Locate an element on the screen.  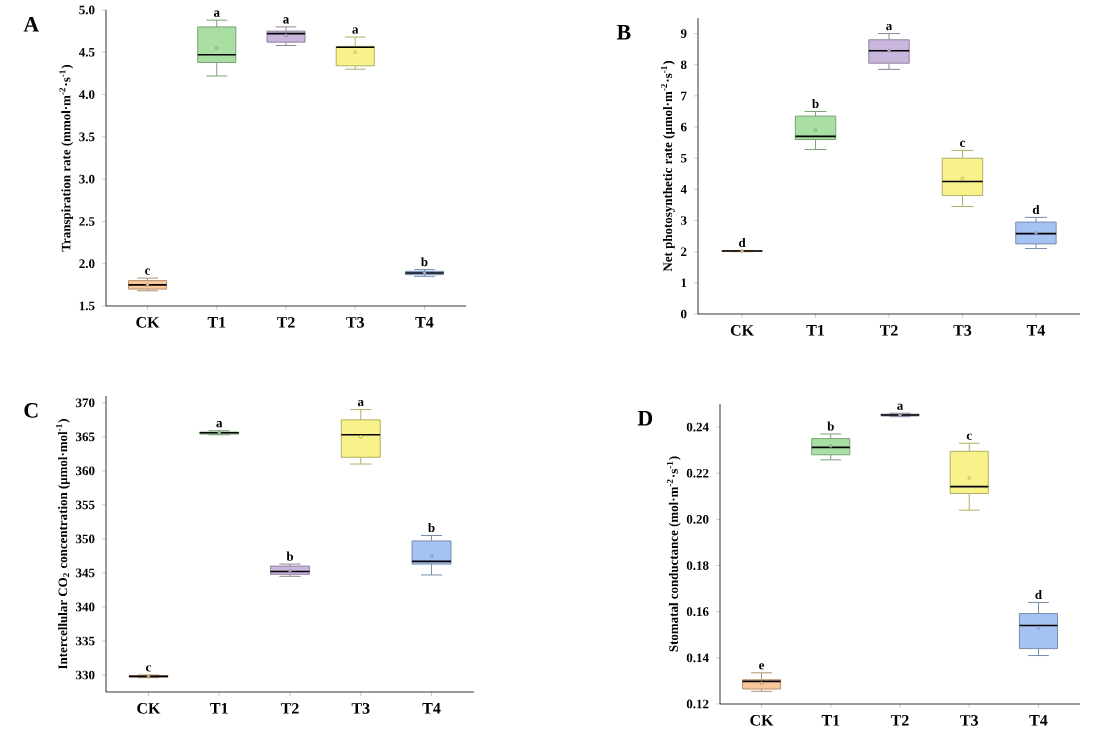
chart-title: A is located at coordinates (31, 24).